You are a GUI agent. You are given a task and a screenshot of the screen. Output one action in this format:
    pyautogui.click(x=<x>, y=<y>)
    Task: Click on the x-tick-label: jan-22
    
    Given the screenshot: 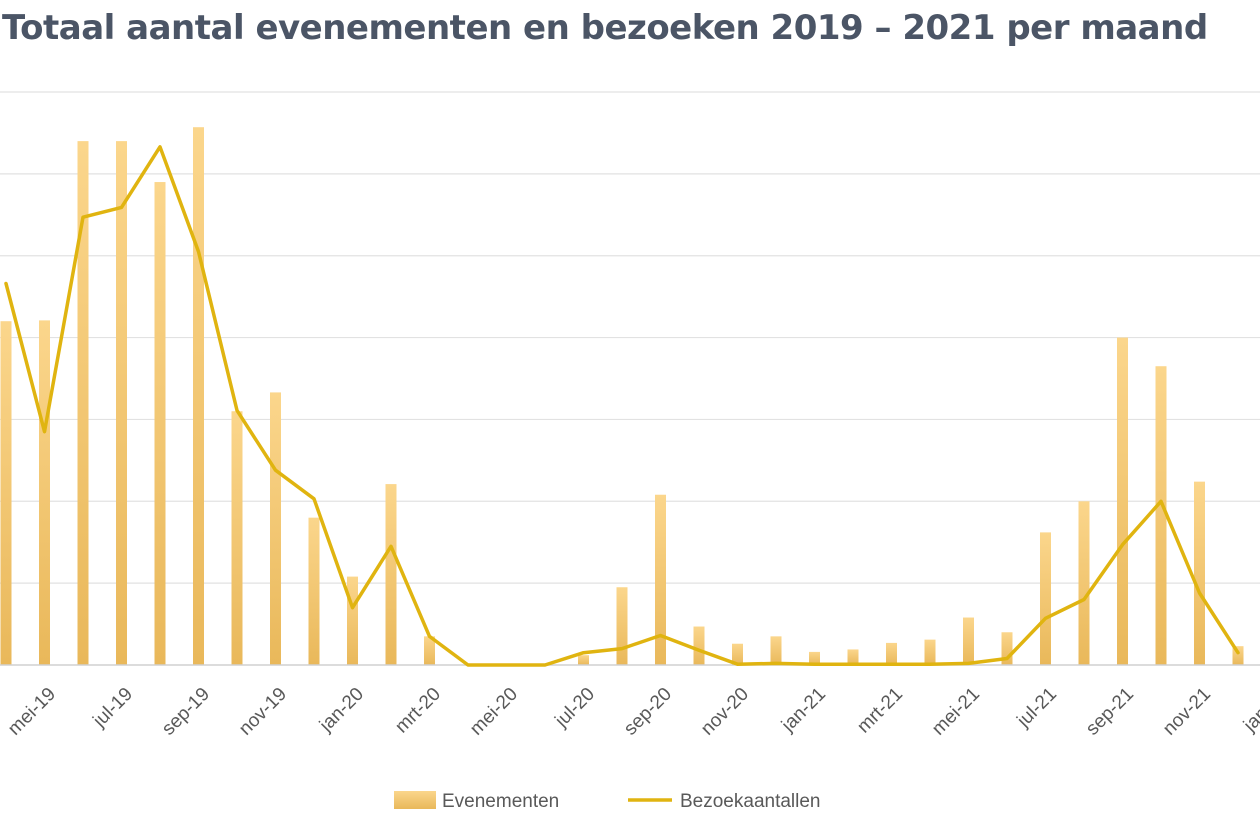 What is the action you would take?
    pyautogui.click(x=1249, y=710)
    